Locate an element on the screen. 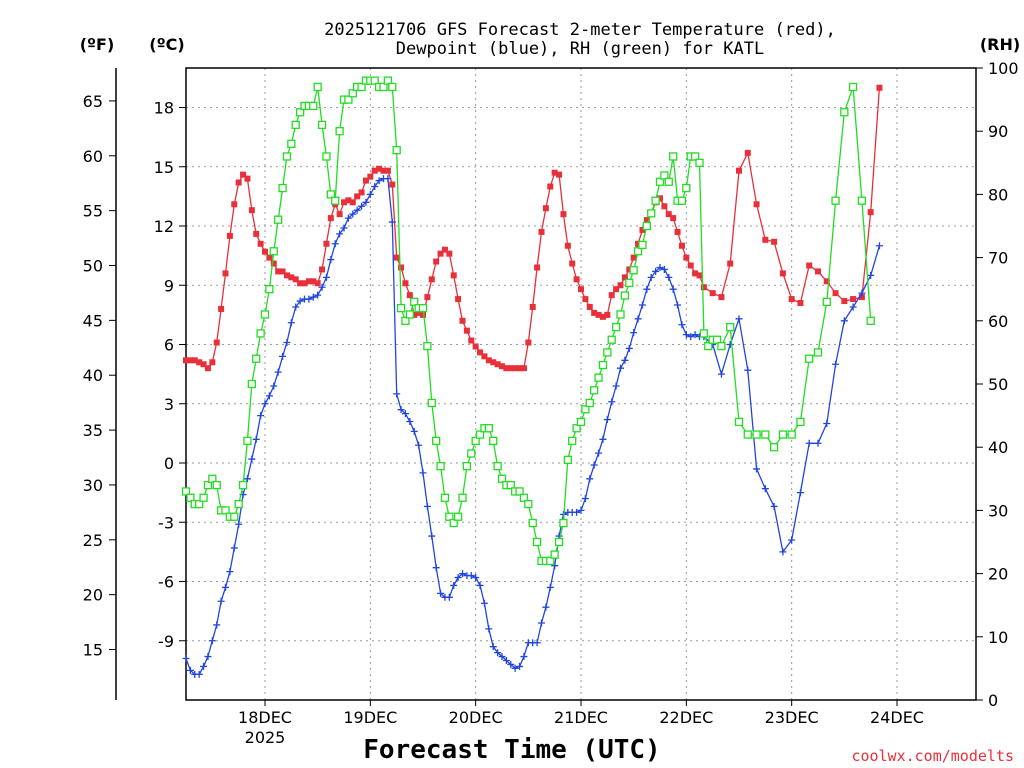 This screenshot has width=1024, height=768. rh-tick-label: 90 is located at coordinates (998, 131).